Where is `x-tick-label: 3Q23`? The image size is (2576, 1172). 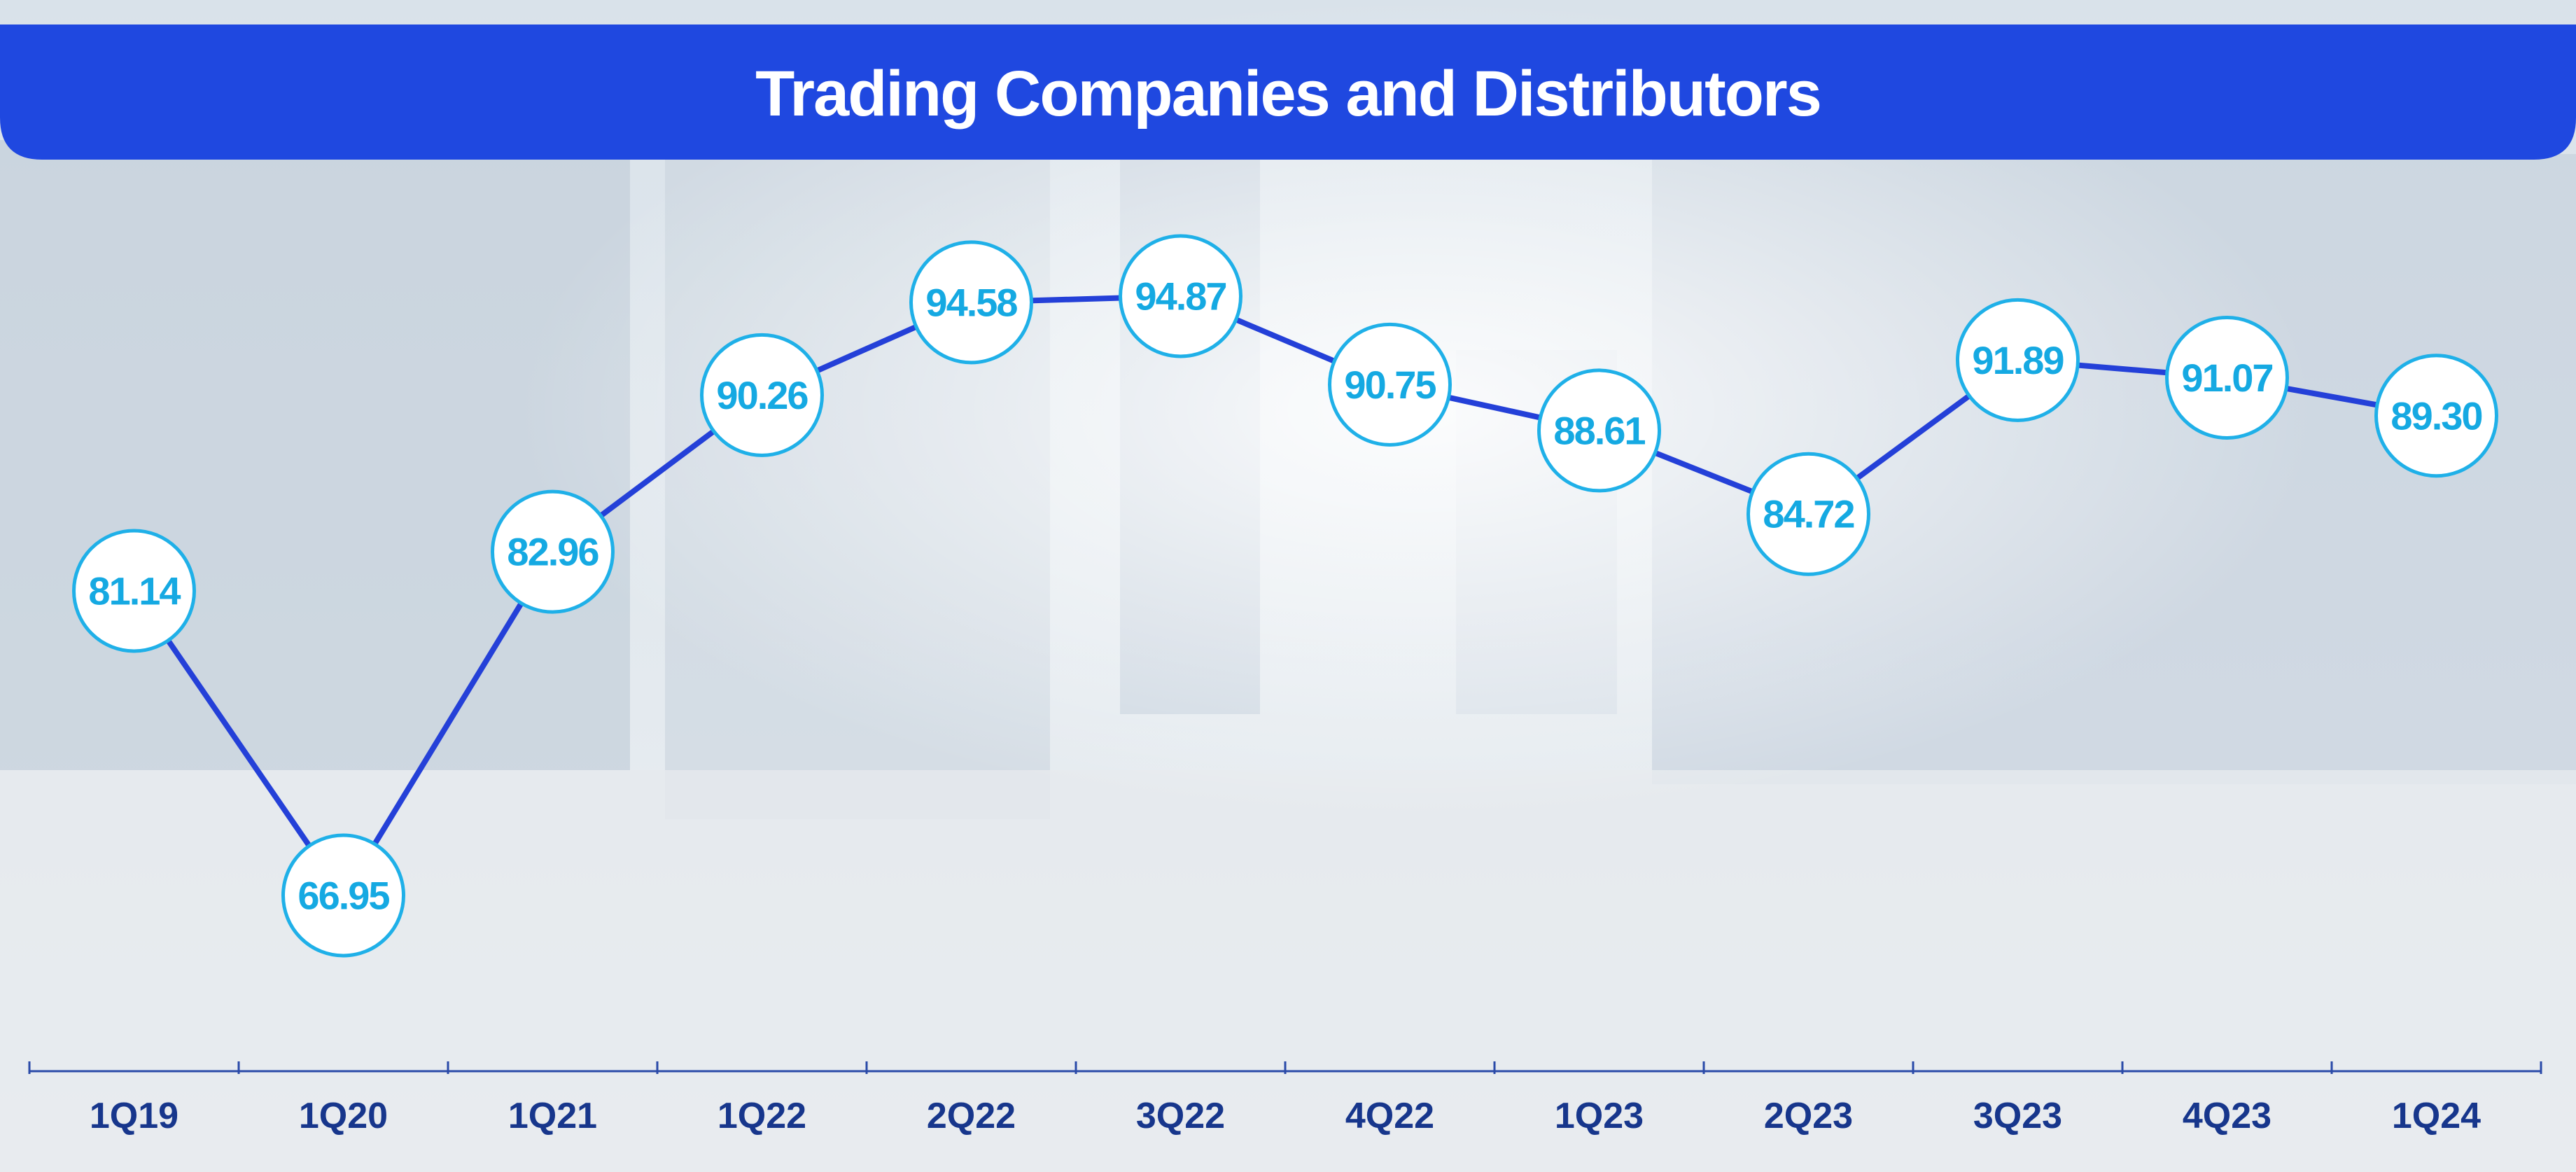
x-tick-label: 3Q23 is located at coordinates (2017, 1116).